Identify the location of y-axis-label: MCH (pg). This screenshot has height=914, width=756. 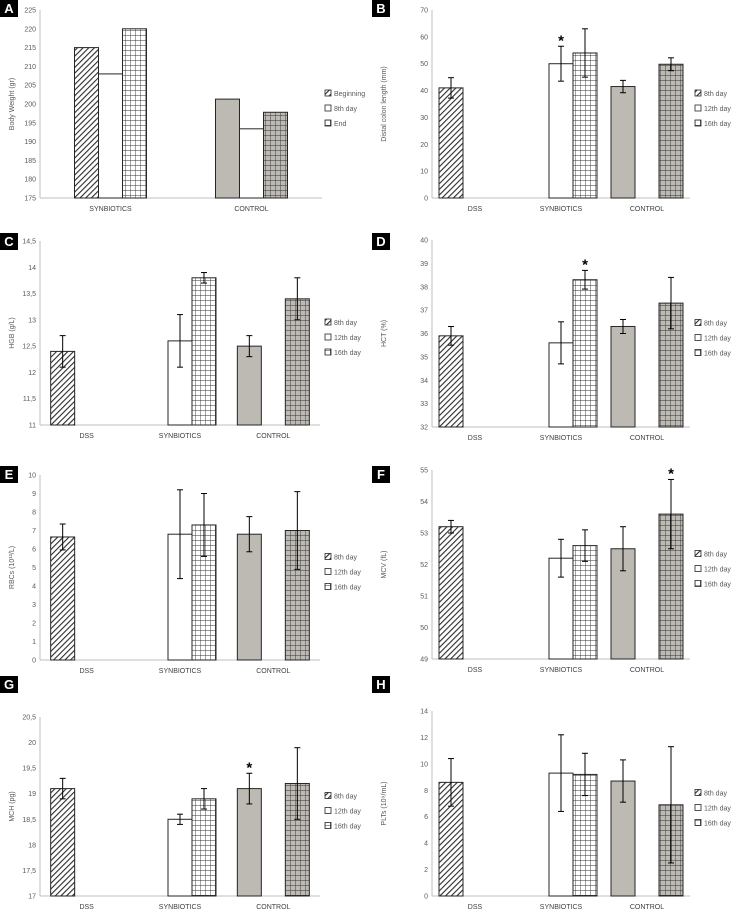
(12, 806).